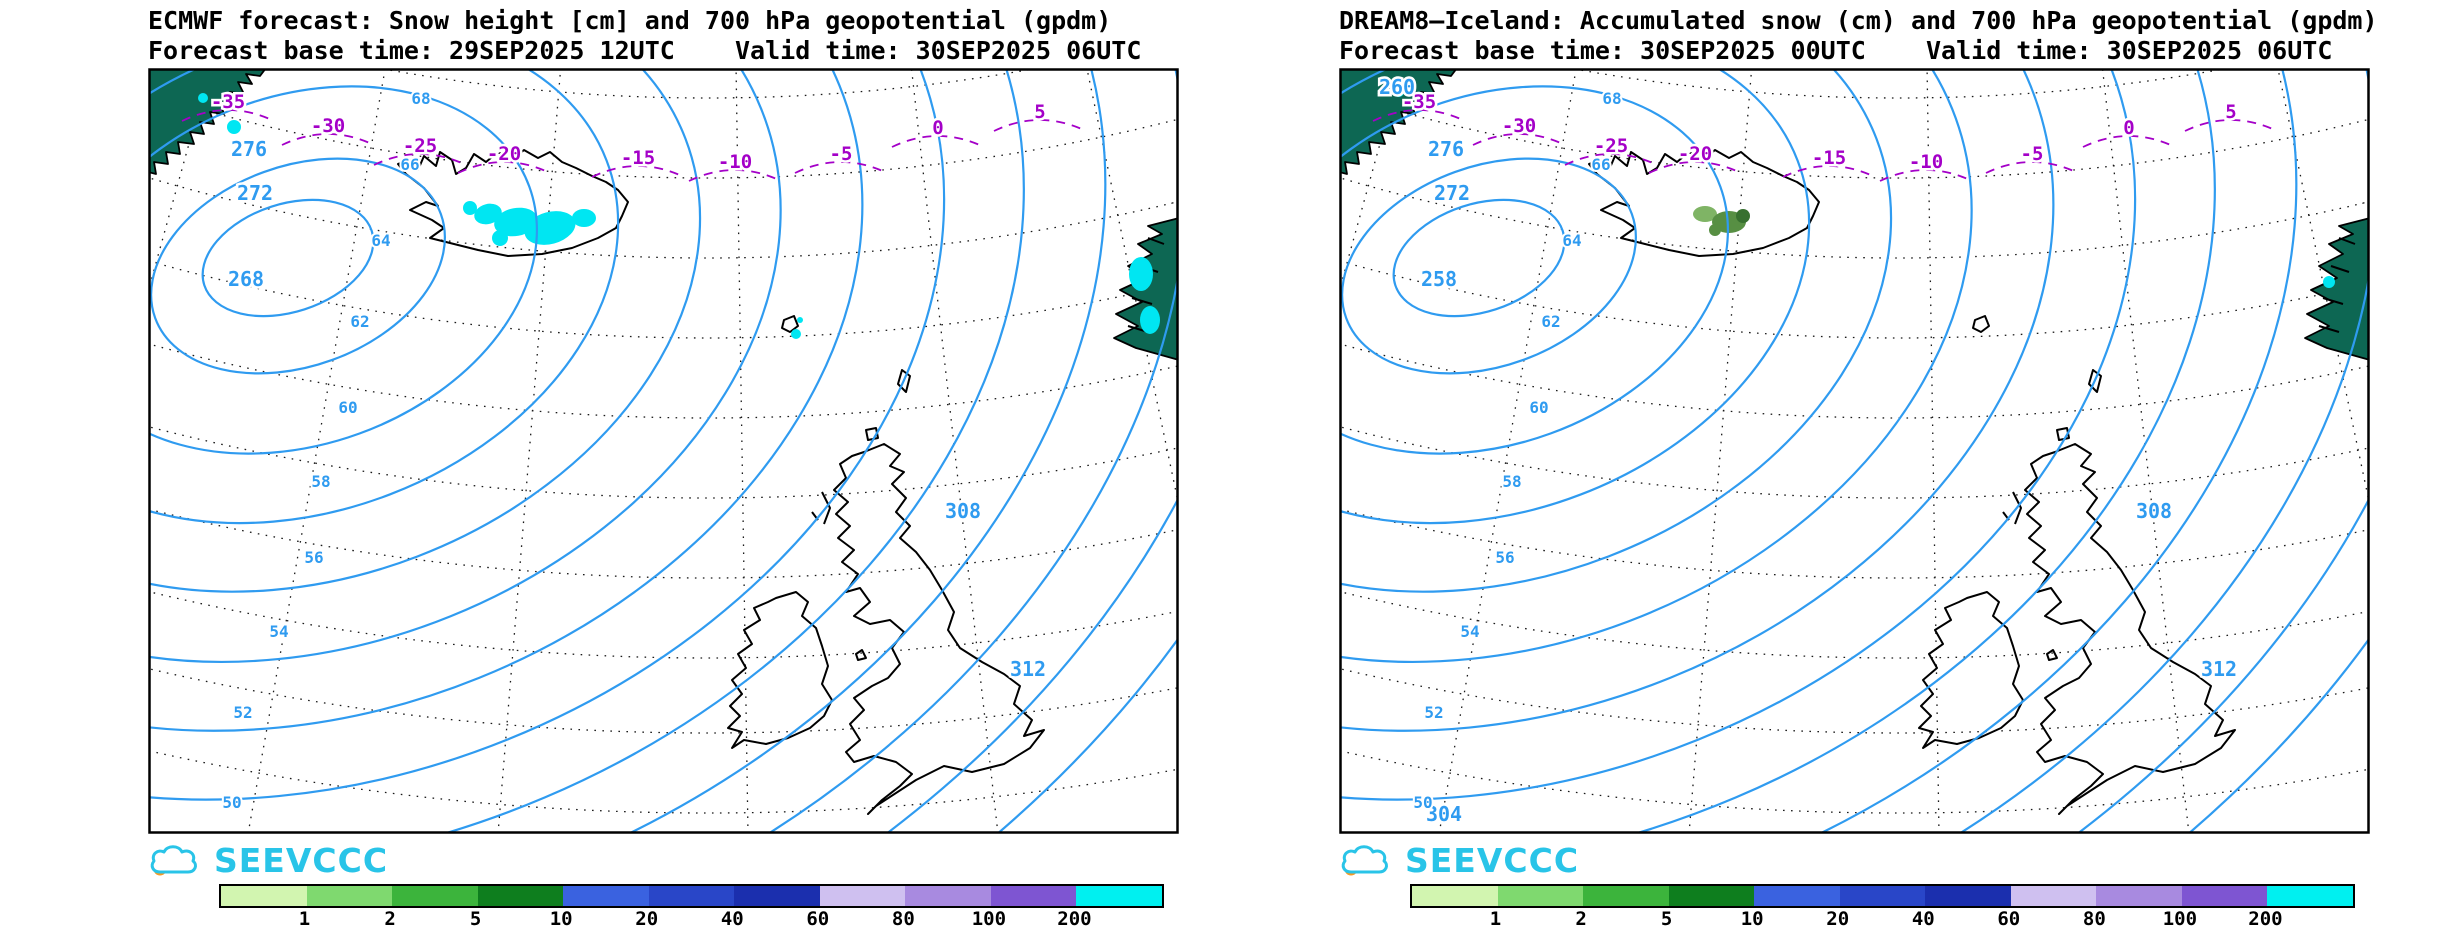 The height and width of the screenshot is (930, 2449). What do you see at coordinates (1422, 802) in the screenshot?
I see `lat-label: 50` at bounding box center [1422, 802].